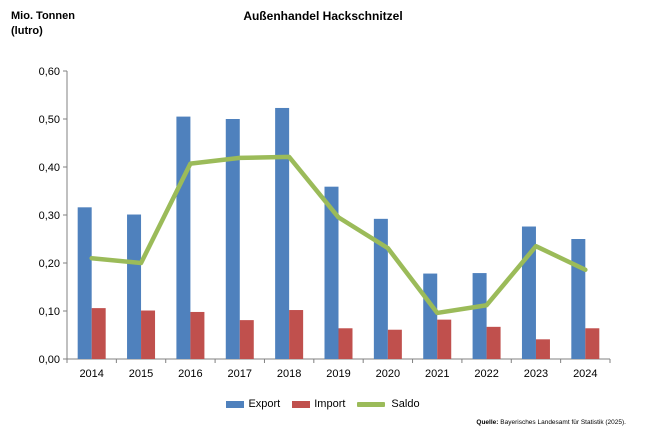 This screenshot has height=430, width=646. I want to click on legend-swatch-export, so click(235, 404).